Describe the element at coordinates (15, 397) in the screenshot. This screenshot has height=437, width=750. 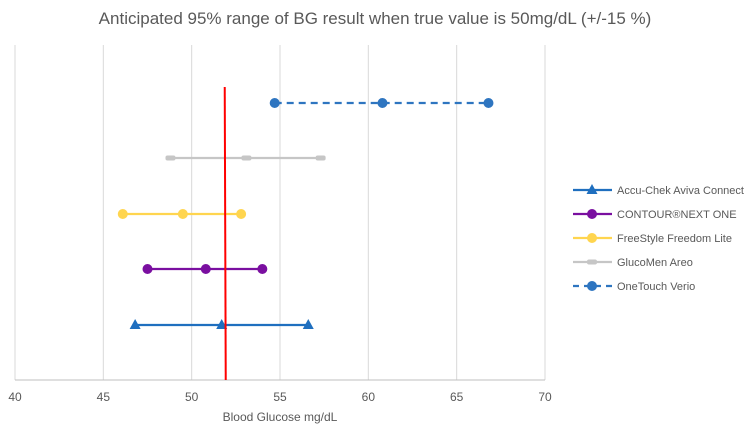
I see `x-tick-label: 40` at that location.